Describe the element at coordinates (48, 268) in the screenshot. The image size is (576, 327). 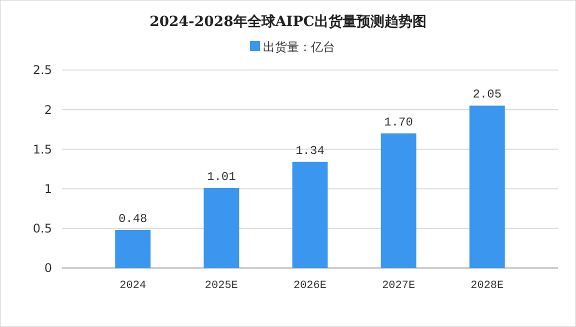
I see `y-tick-label: 0` at that location.